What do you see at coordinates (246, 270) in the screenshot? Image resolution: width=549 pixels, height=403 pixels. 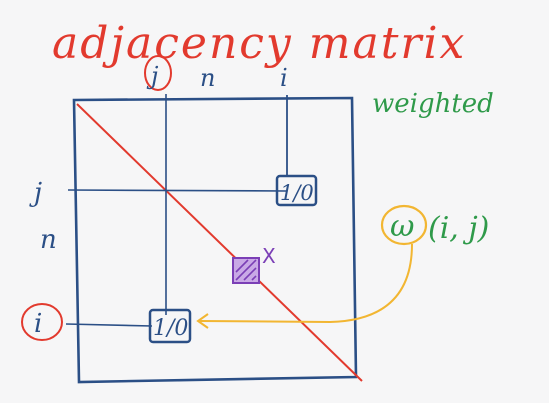 I see `diagonal-hatched-cell` at bounding box center [246, 270].